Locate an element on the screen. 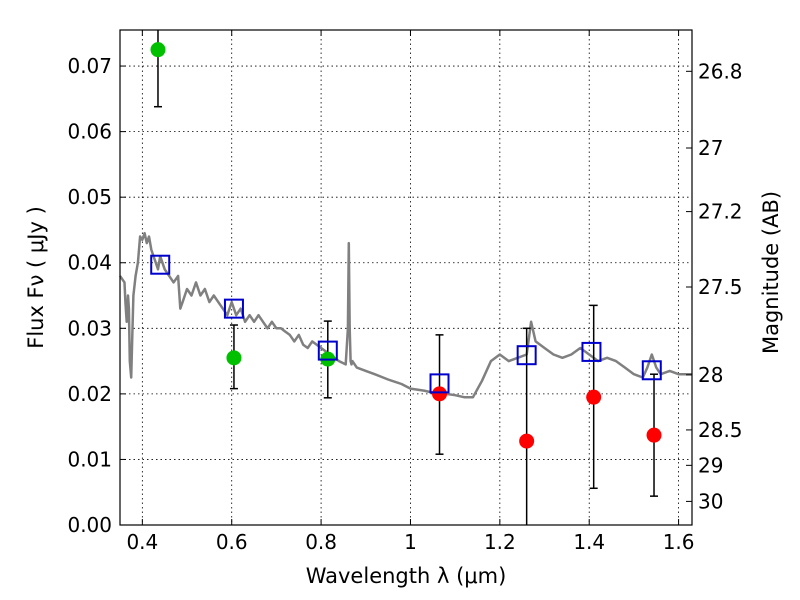  y-tick-label: 0.04 is located at coordinates (89, 263).